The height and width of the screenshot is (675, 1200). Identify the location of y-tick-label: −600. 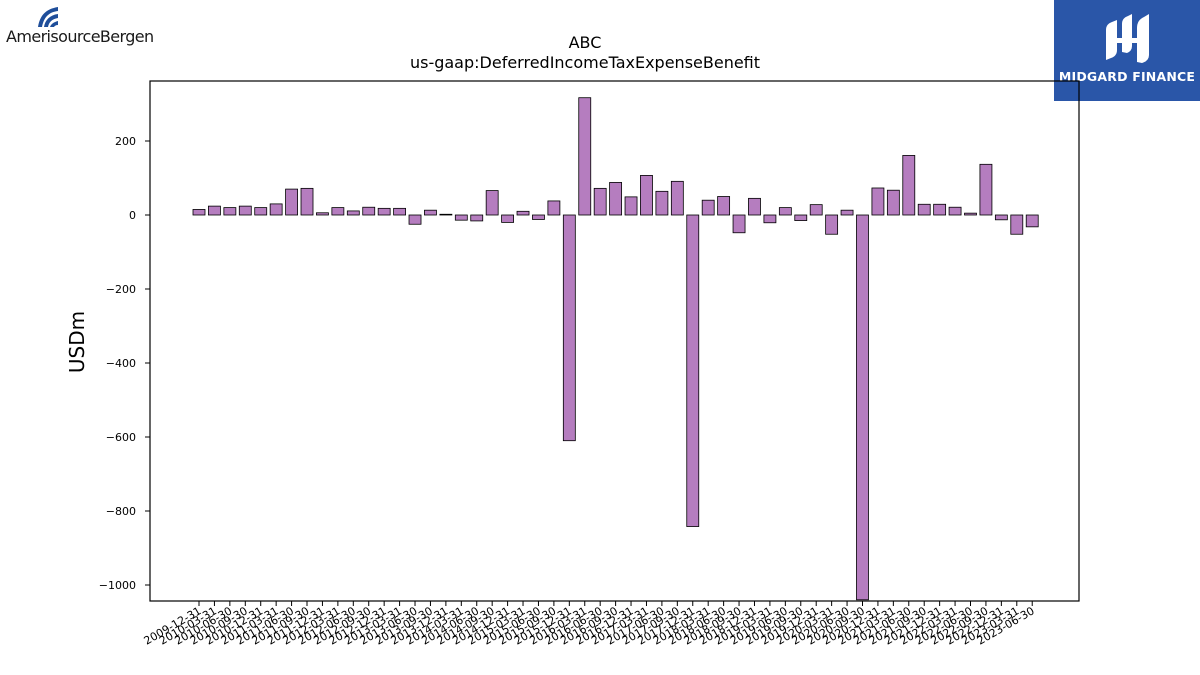
(121, 437).